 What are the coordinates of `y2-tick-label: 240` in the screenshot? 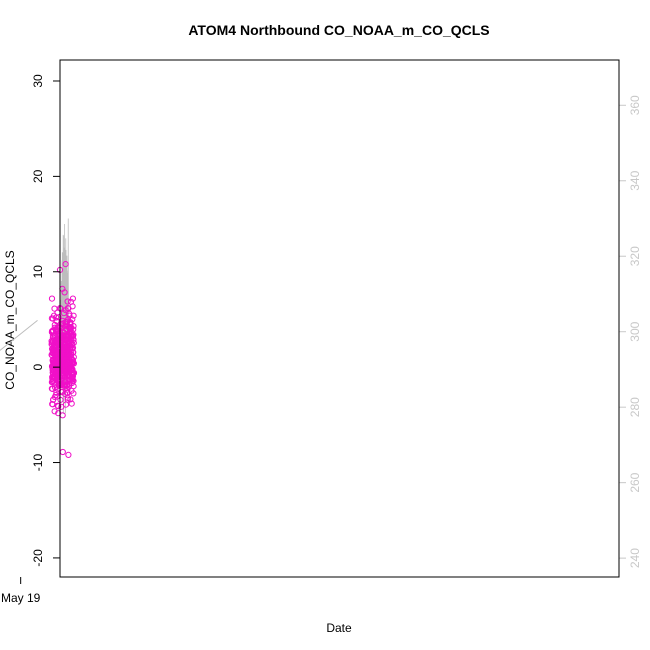 It's located at (635, 558).